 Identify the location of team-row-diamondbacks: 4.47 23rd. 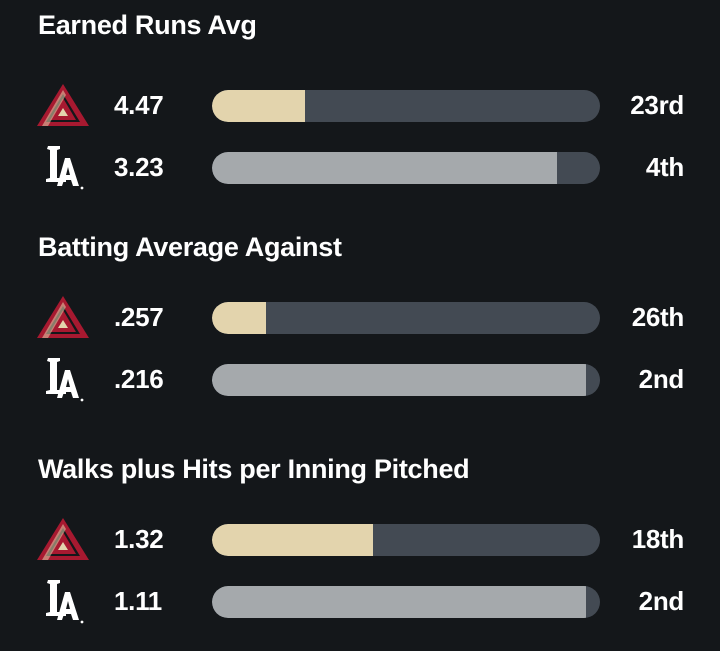
(360, 105).